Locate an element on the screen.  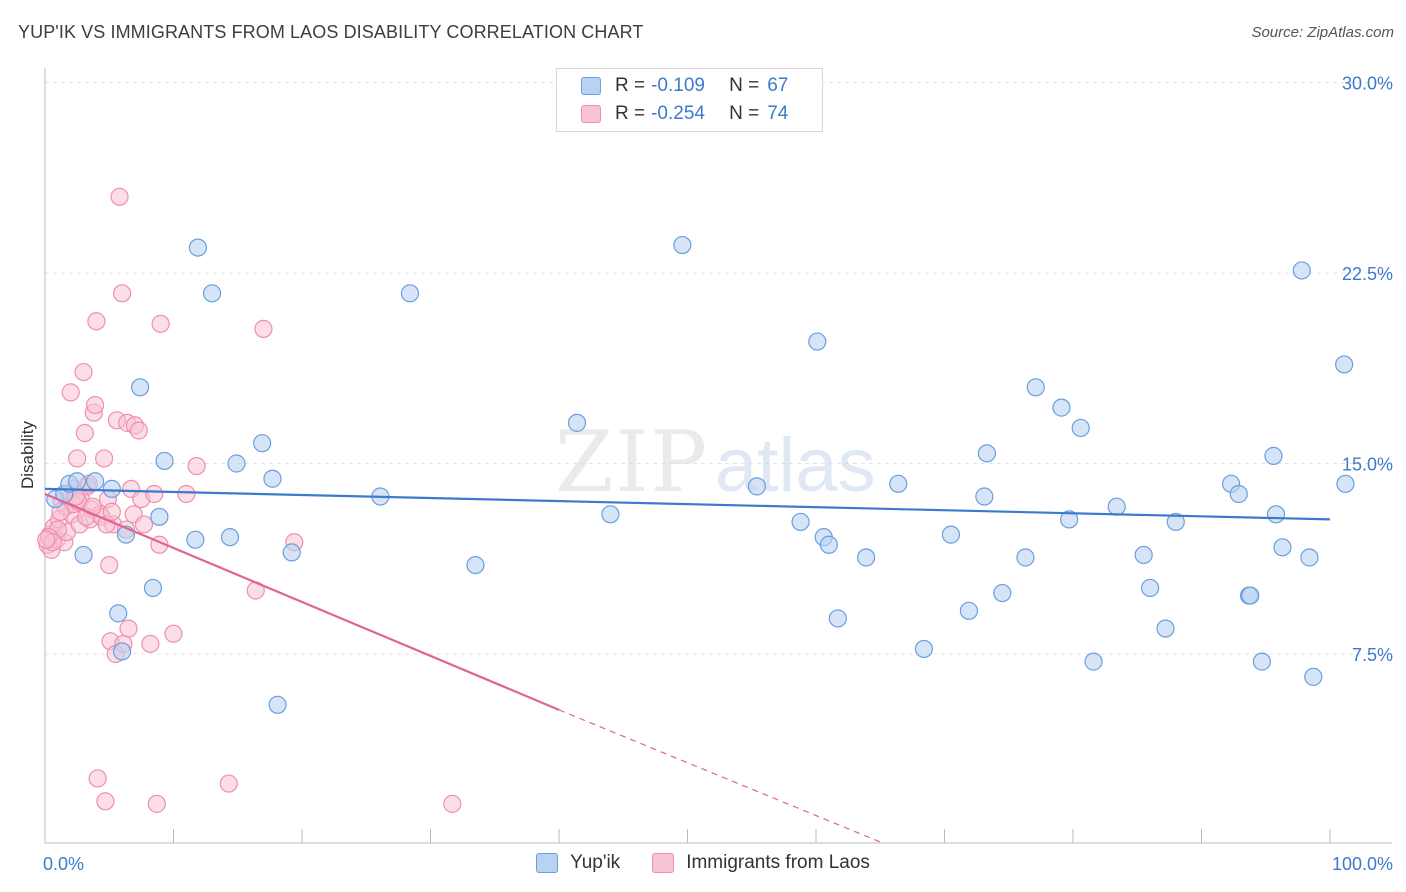
source-label: Source: ZipAtlas.com is located at coordinates (1322, 32).